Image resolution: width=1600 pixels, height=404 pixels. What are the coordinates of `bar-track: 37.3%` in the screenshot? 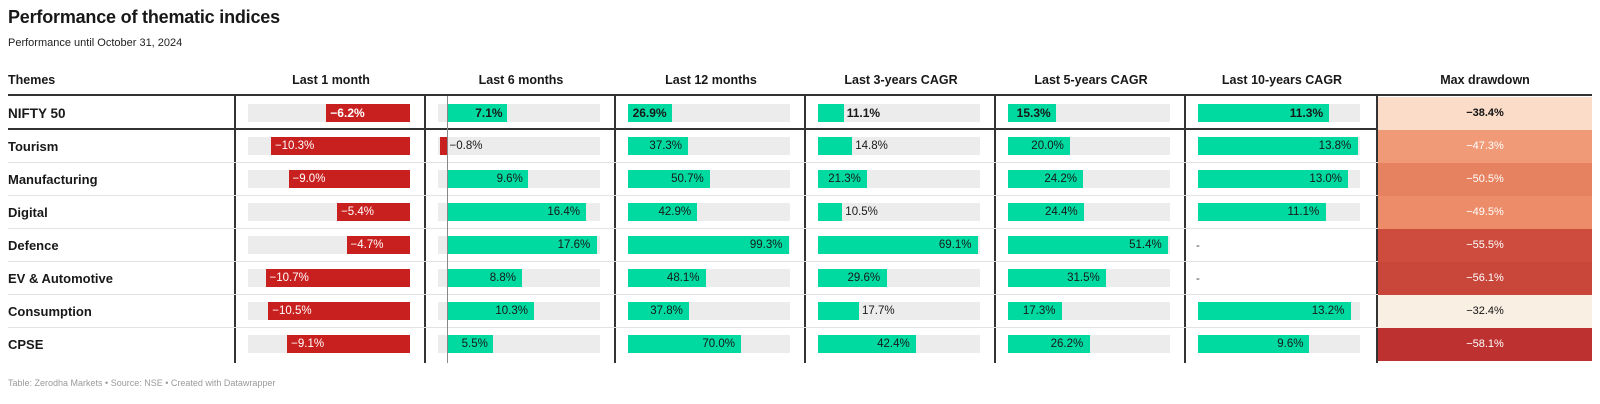 It's located at (709, 146).